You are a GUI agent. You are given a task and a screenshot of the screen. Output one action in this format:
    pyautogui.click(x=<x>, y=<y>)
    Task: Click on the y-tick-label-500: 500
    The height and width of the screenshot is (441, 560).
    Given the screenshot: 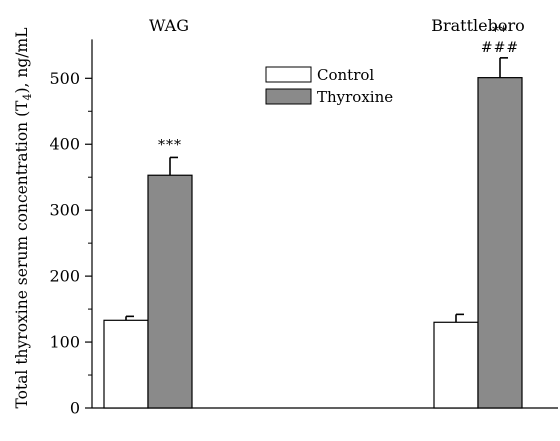 What is the action you would take?
    pyautogui.click(x=64, y=78)
    